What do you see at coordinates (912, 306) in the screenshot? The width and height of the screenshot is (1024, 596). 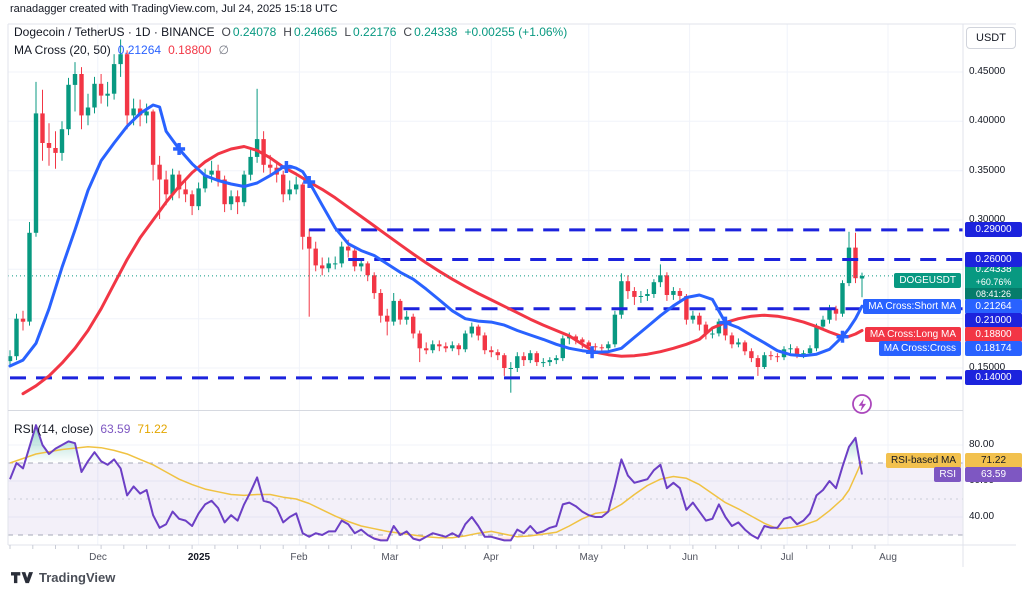 I see `chart-label-ma-cross-short-ma: MA Cross:Short MA` at bounding box center [912, 306].